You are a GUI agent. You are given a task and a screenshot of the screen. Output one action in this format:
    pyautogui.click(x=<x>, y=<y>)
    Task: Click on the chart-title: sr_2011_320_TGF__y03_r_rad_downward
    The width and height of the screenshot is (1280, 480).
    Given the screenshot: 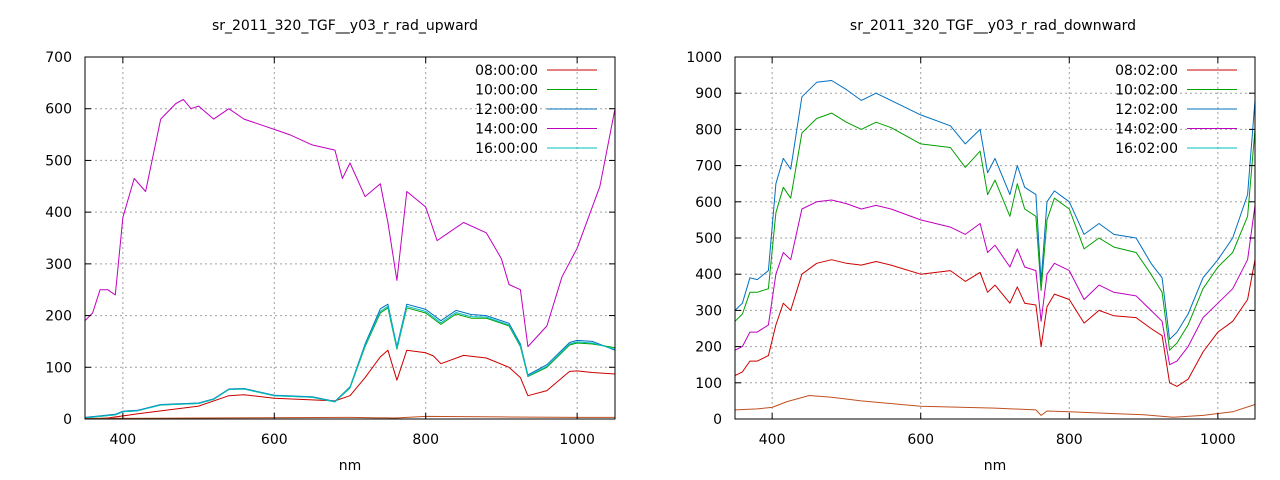 What is the action you would take?
    pyautogui.click(x=993, y=26)
    